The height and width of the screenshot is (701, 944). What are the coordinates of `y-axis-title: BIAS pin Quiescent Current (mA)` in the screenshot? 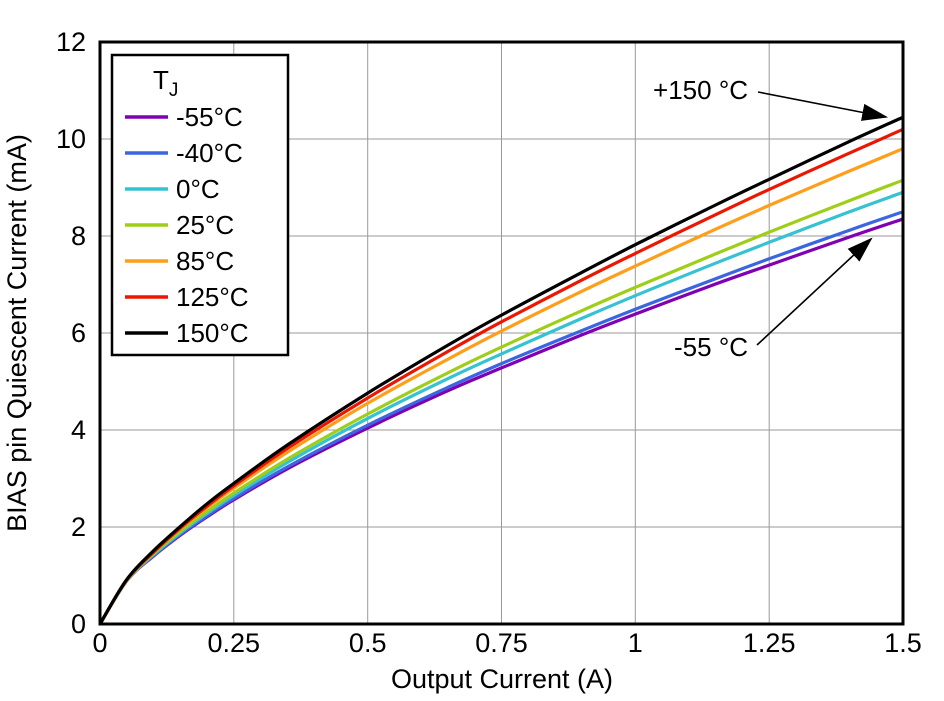 It's located at (17, 333).